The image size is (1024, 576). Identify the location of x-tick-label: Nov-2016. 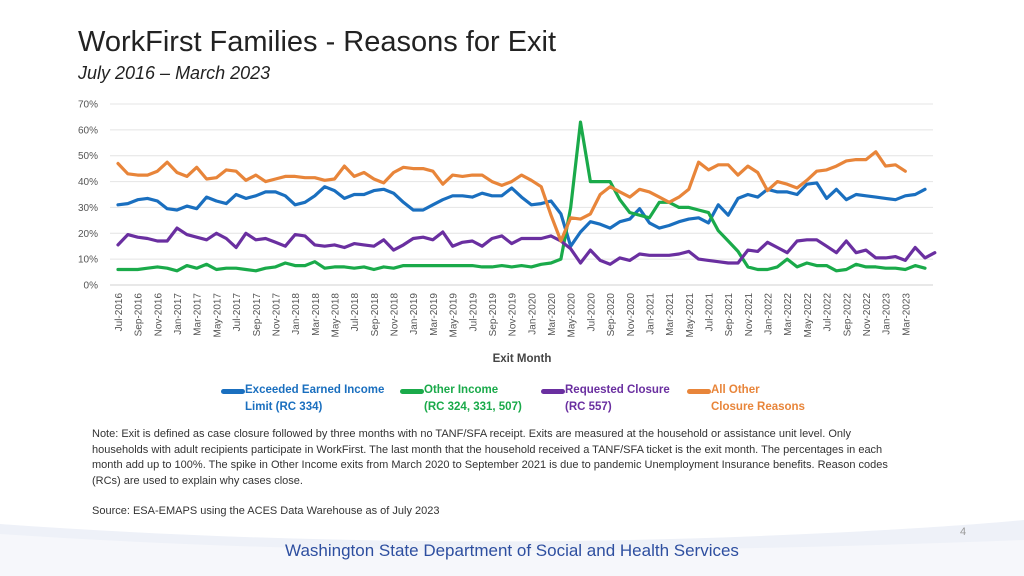
(158, 315).